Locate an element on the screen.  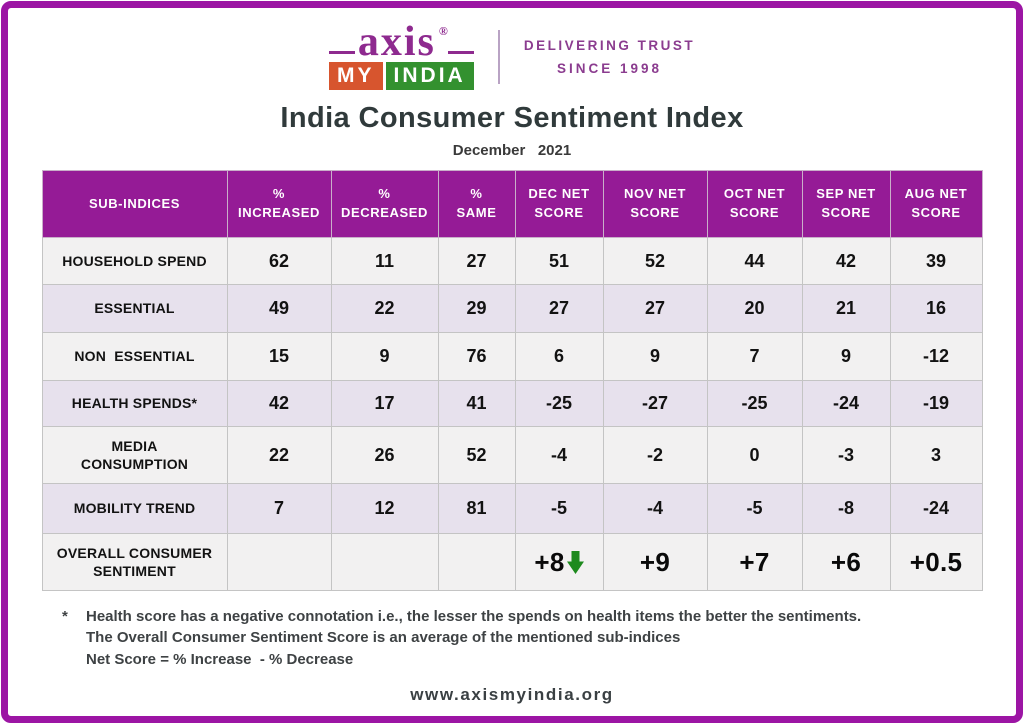
logo-my-india-blocks: MY INDIA is located at coordinates (401, 76).